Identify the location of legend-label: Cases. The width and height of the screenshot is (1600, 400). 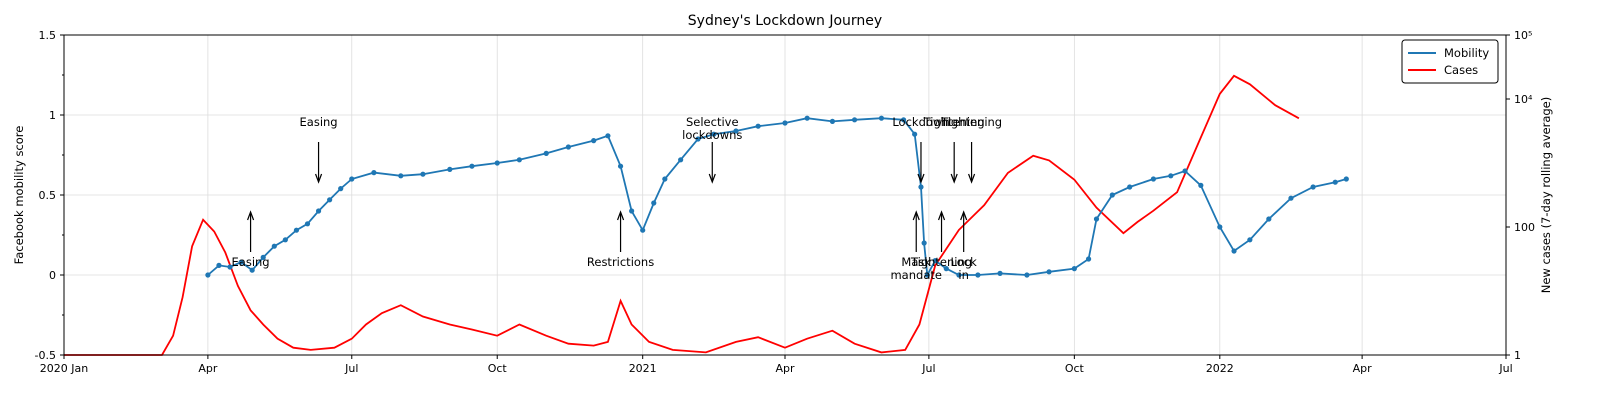
(1461, 70).